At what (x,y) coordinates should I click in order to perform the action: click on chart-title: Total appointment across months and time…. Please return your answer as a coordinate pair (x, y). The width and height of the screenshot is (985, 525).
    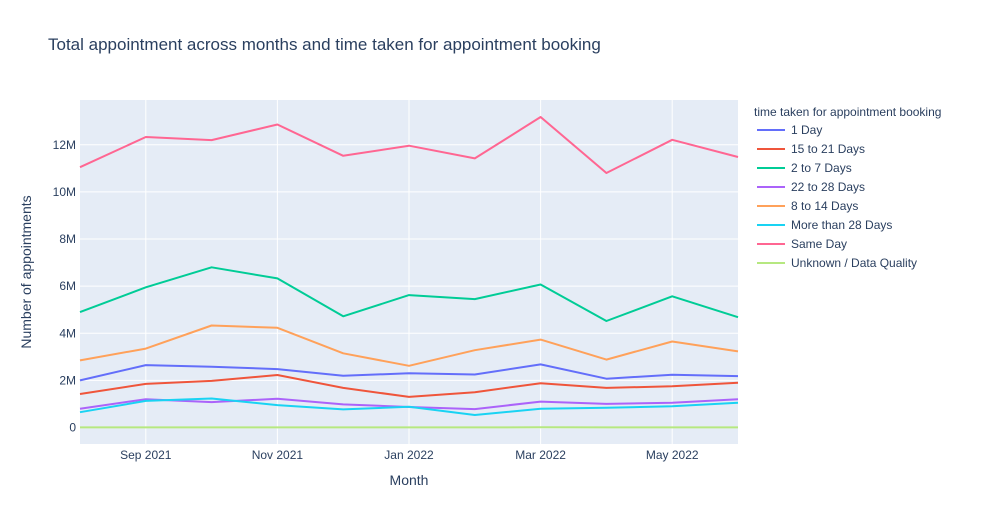
    Looking at the image, I should click on (324, 44).